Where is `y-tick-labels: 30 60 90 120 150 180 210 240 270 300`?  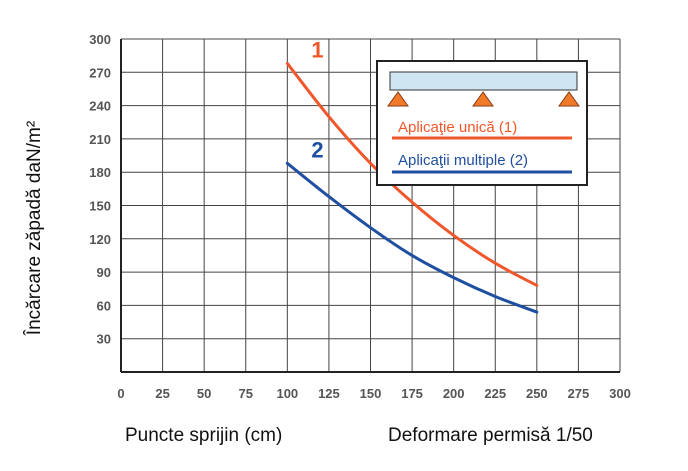 y-tick-labels: 30 60 90 120 150 180 210 240 270 300 is located at coordinates (100, 189).